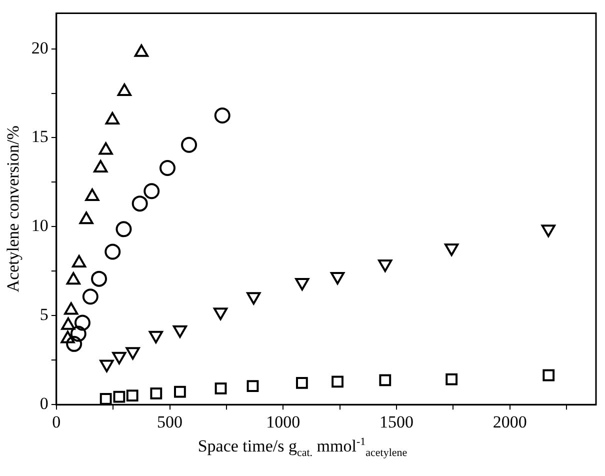 The width and height of the screenshot is (605, 476). Describe the element at coordinates (44, 314) in the screenshot. I see `y-tick-label: 5` at that location.